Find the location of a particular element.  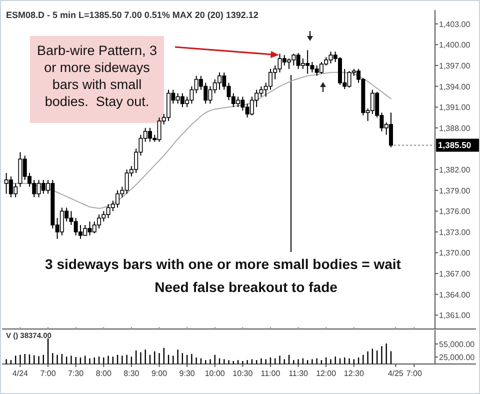

annotation: 3 sideways bars with one or more small bodies = wait is located at coordinates (223, 264).